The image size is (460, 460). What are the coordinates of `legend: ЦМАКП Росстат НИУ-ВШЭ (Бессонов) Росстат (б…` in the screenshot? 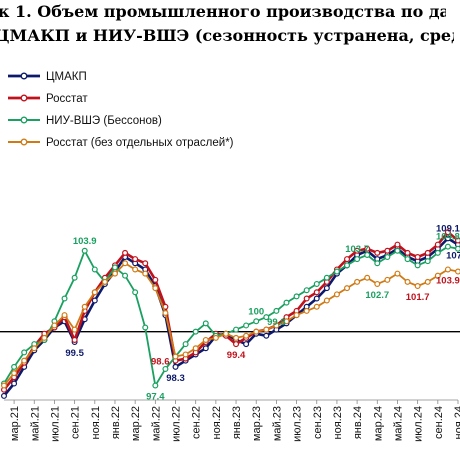 It's located at (121, 110).